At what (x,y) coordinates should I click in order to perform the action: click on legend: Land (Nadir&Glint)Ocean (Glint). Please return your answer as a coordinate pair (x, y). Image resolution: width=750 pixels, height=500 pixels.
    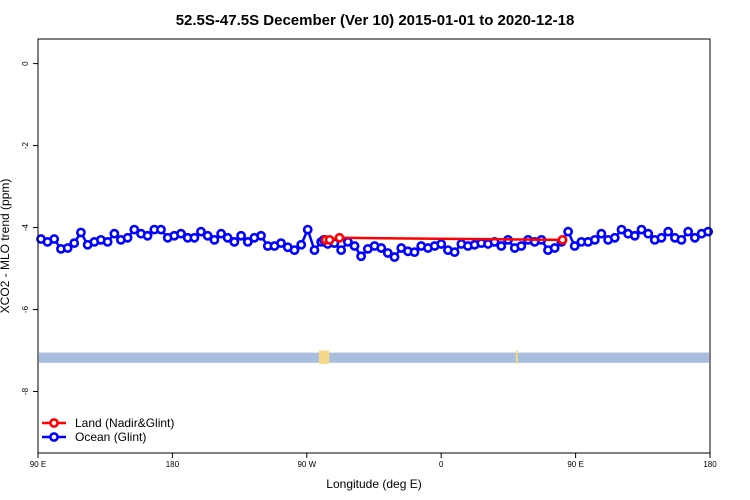
    Looking at the image, I should click on (108, 430).